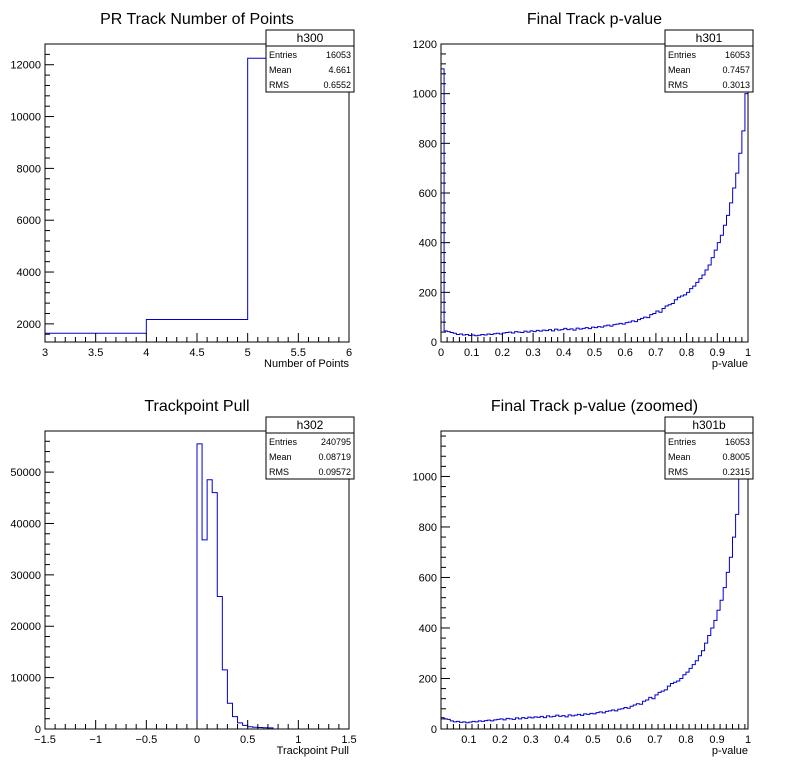 This screenshot has width=796, height=774. Describe the element at coordinates (337, 85) in the screenshot. I see `stats-value: 0.6552` at that location.